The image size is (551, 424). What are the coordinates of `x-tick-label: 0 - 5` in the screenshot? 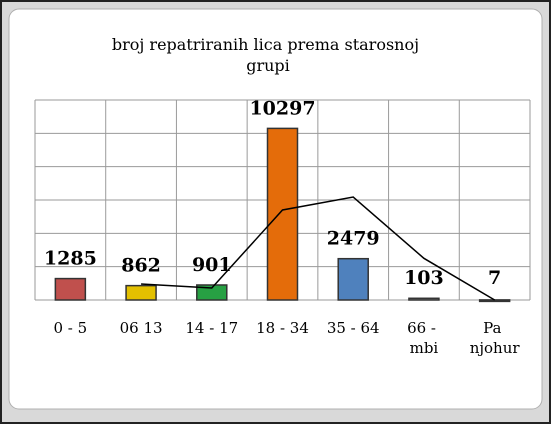 It's located at (71, 328).